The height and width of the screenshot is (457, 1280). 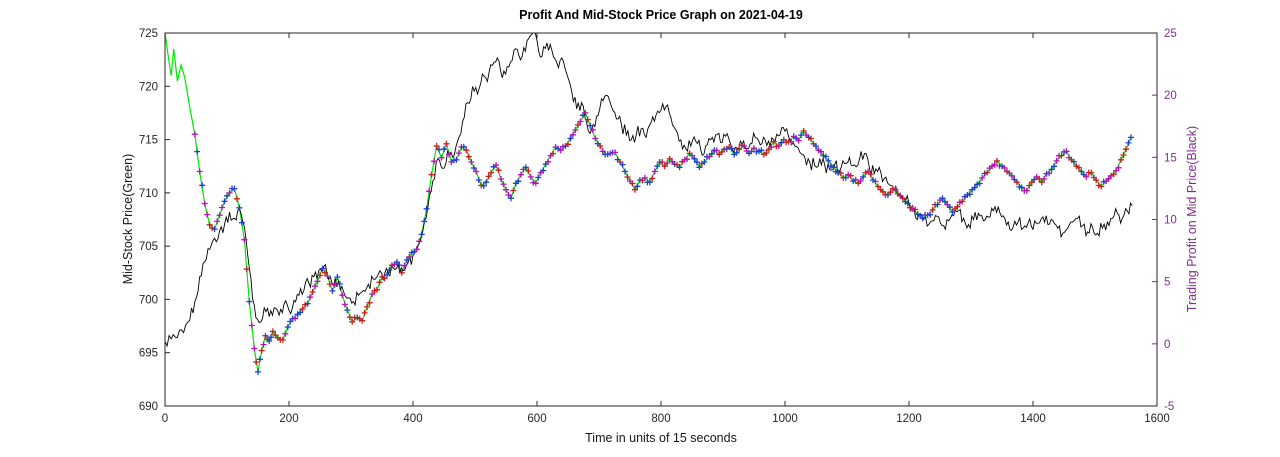 I want to click on svg-text: 600, so click(x=536, y=419).